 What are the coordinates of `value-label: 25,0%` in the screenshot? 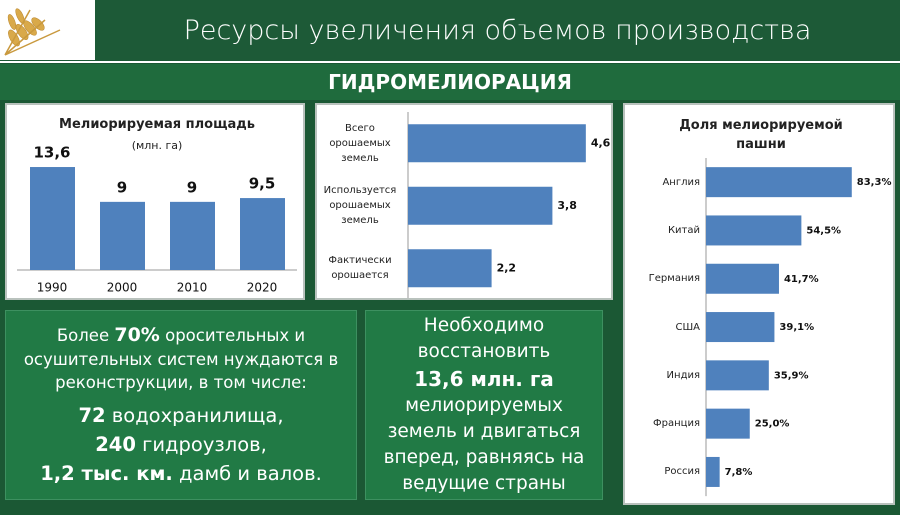 It's located at (772, 424).